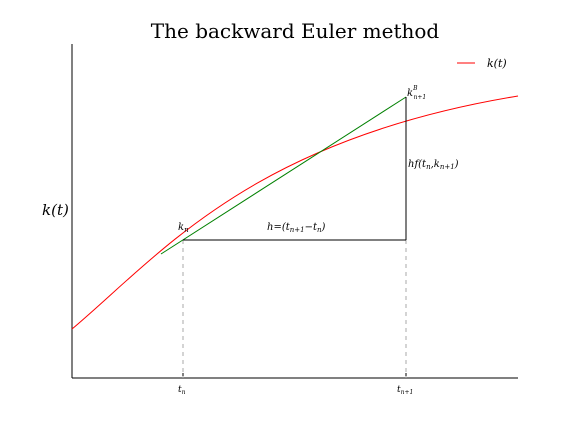 This screenshot has width=576, height=432. I want to click on diagram-title: The backward Euler method, so click(295, 31).